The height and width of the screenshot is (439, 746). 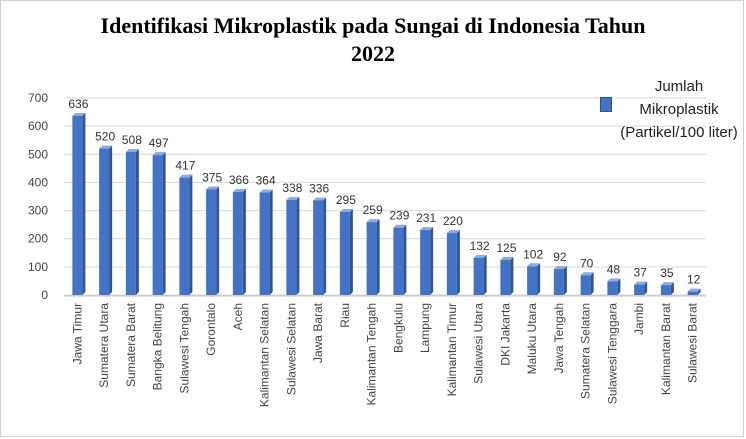 What do you see at coordinates (44, 295) in the screenshot?
I see `y-tick-label: 0` at bounding box center [44, 295].